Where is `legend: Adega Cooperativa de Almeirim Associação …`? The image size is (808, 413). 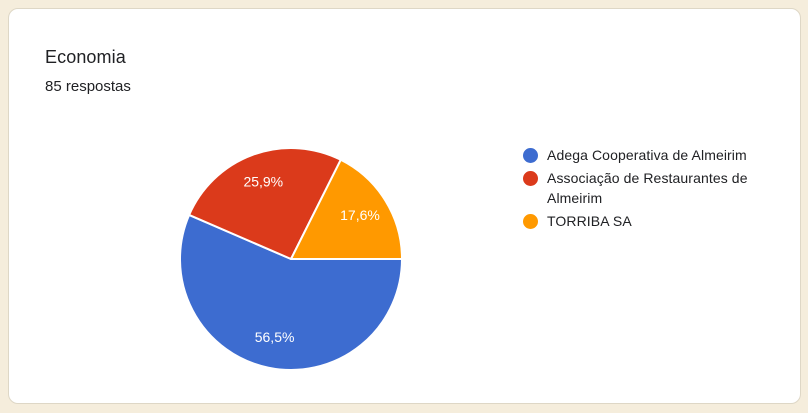 legend: Adega Cooperativa de Almeirim Associação … is located at coordinates (654, 189).